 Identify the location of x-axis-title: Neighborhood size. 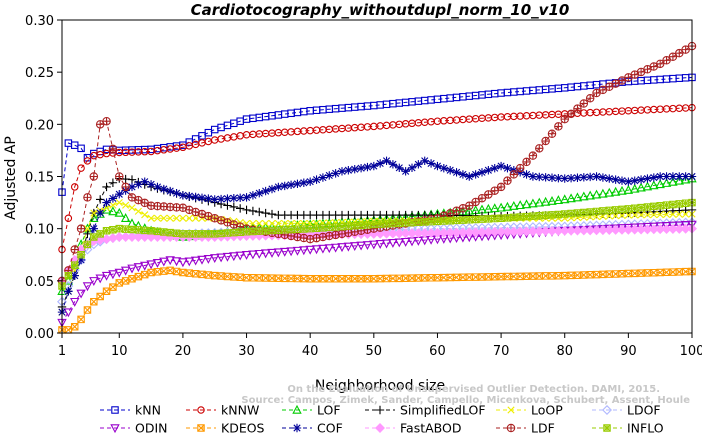
(380, 386).